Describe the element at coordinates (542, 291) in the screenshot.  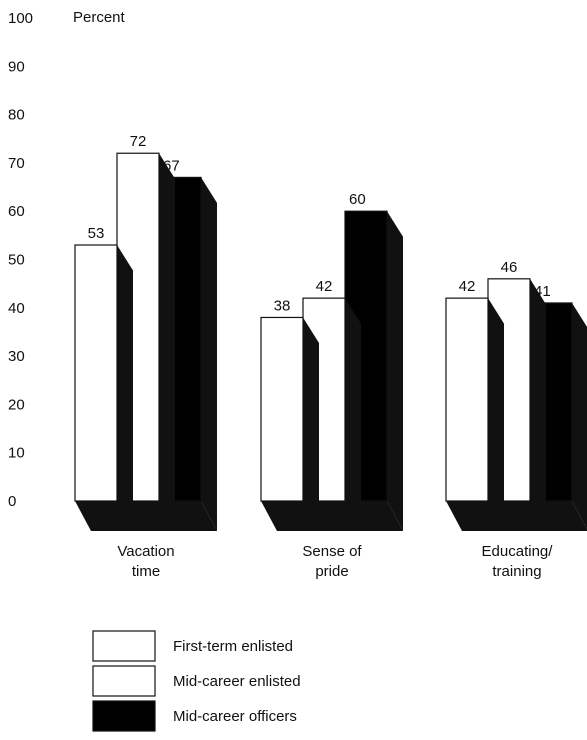
I see `bar-value-label: 41` at that location.